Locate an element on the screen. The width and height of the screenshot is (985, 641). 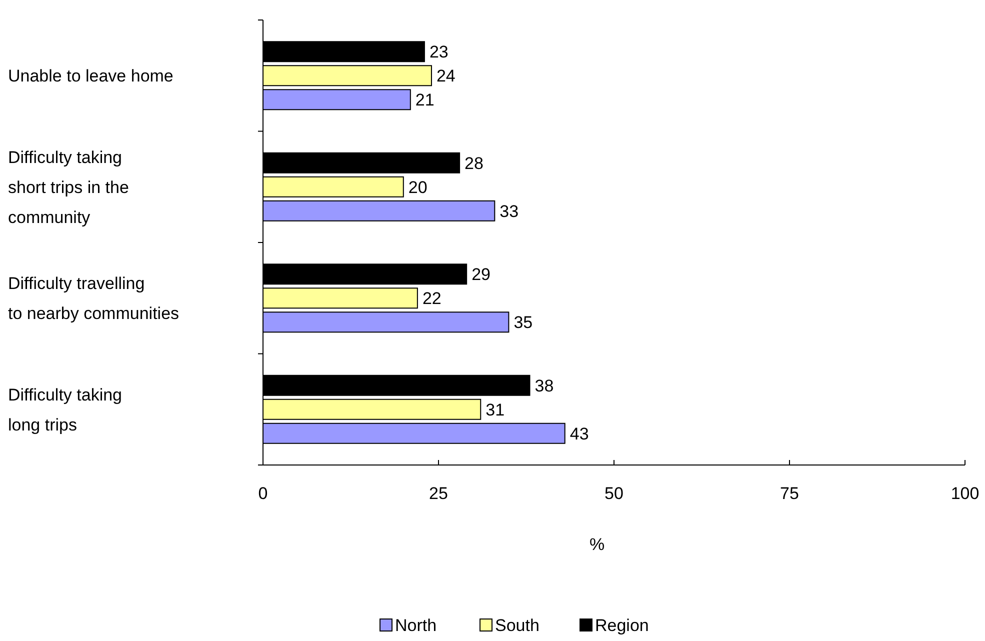
data-label: 28 is located at coordinates (474, 163).